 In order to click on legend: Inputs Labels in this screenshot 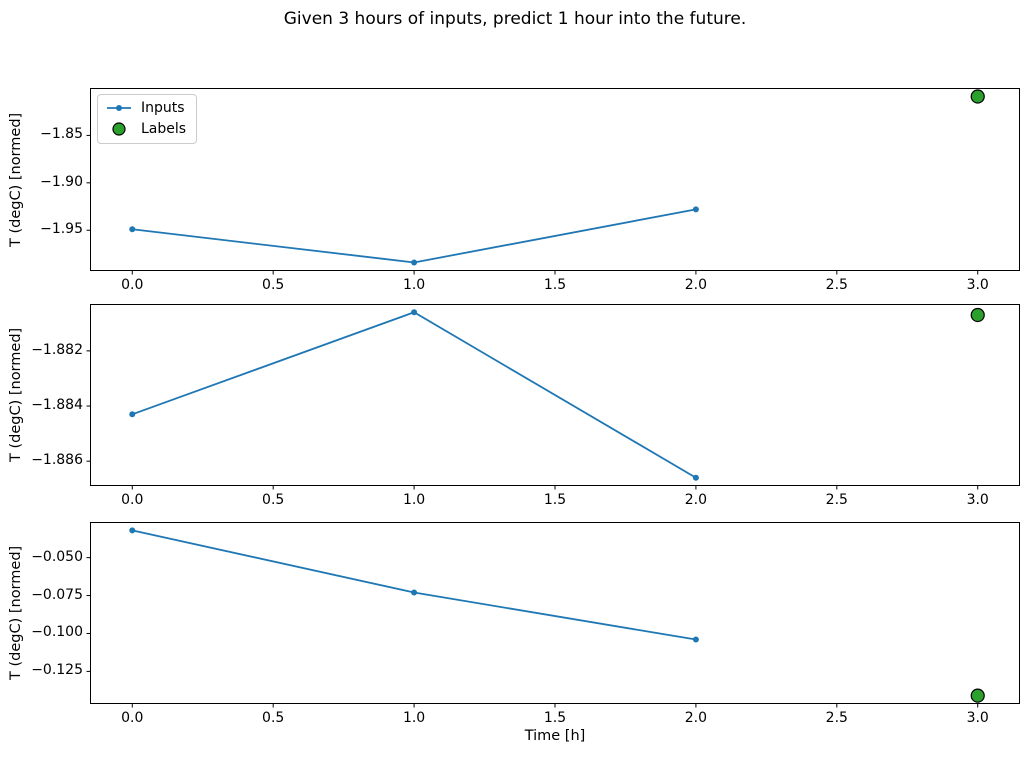, I will do `click(147, 119)`.